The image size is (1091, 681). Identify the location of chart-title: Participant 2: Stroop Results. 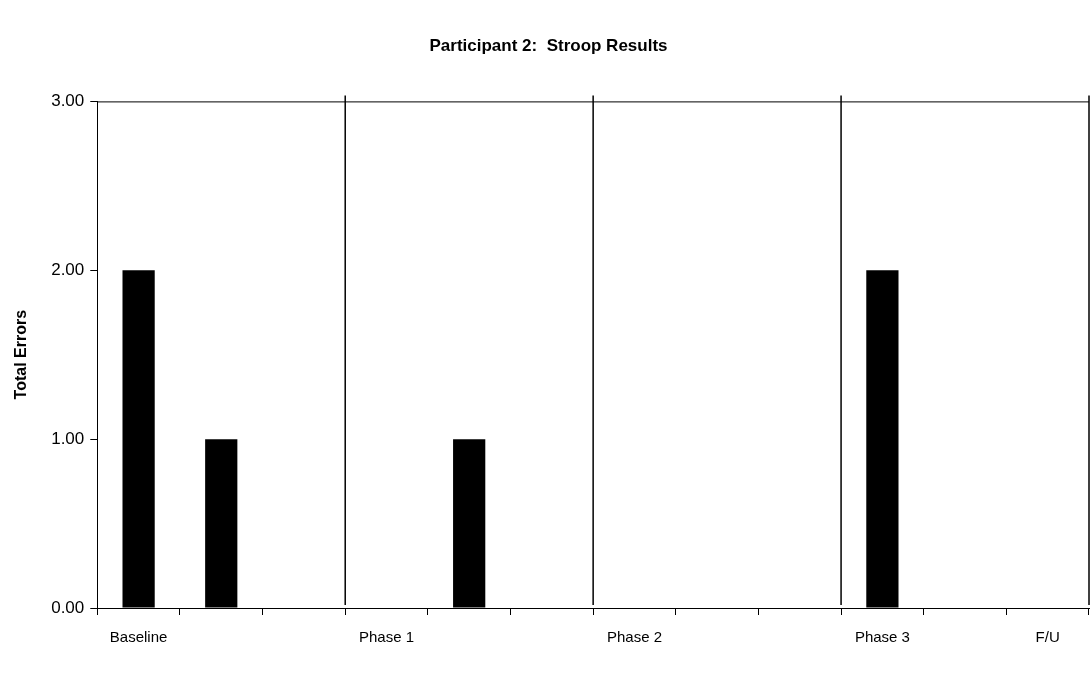
(548, 45).